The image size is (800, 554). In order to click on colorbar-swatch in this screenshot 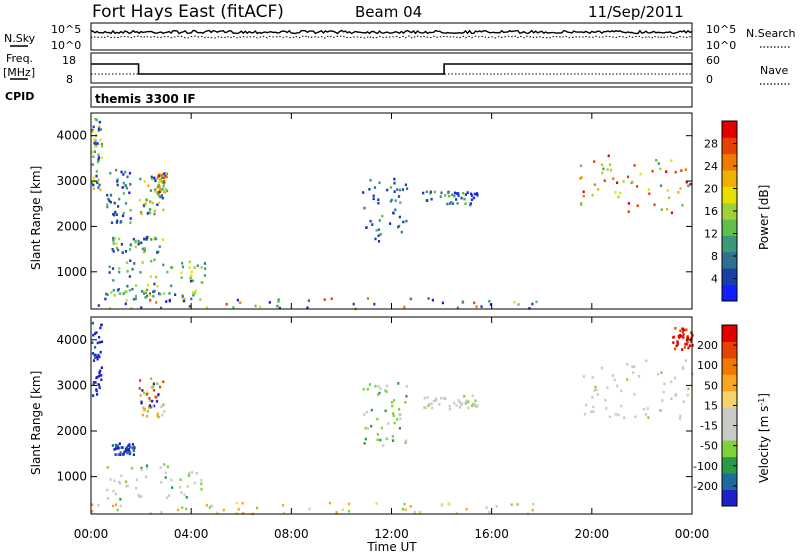, I will do `click(729, 432)`.